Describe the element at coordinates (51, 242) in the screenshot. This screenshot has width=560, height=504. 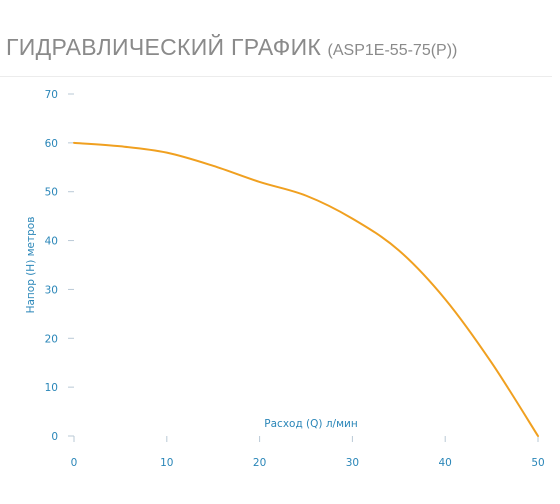
I see `y-tick-label: 40` at that location.